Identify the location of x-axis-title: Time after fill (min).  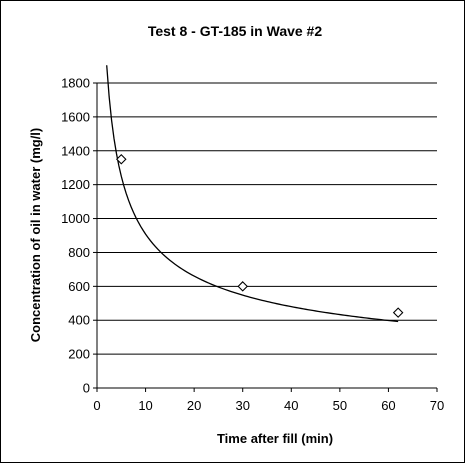
(275, 438).